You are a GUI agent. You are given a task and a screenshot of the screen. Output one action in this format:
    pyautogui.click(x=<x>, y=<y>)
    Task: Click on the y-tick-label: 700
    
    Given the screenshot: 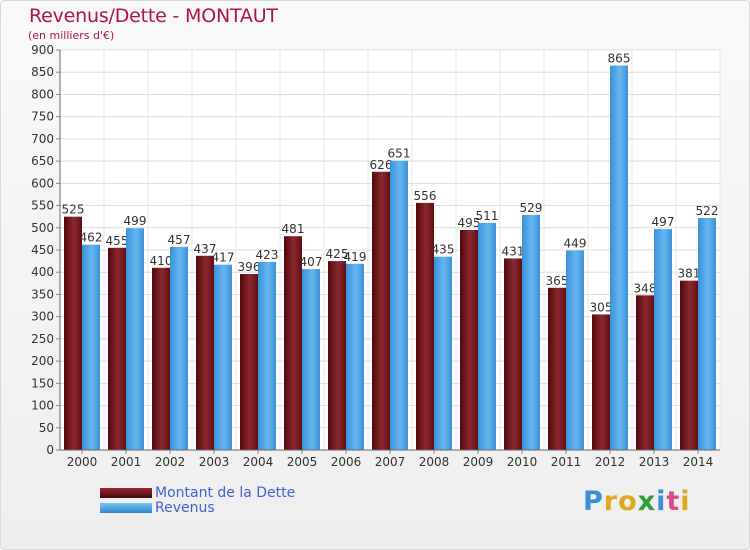 What is the action you would take?
    pyautogui.click(x=42, y=139)
    